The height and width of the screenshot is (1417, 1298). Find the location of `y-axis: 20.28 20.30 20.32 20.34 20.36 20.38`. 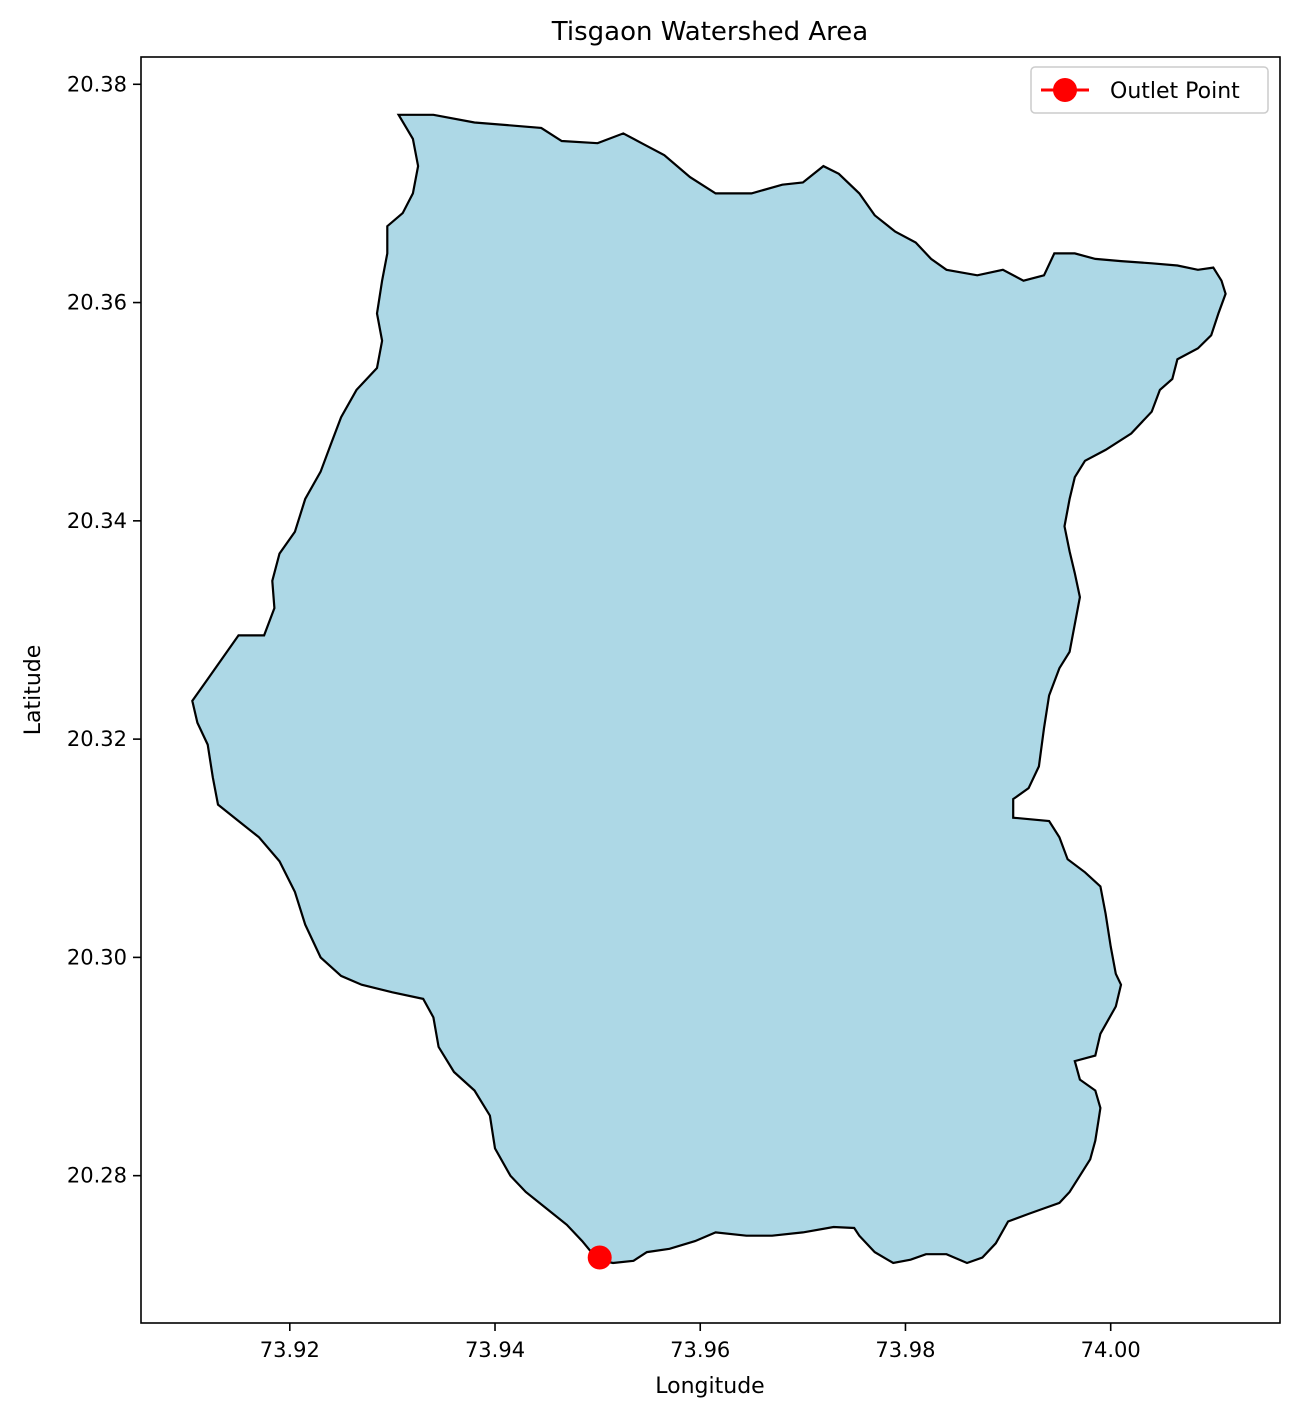

y-axis: 20.28 20.30 20.32 20.34 20.36 20.38 is located at coordinates (104, 630).